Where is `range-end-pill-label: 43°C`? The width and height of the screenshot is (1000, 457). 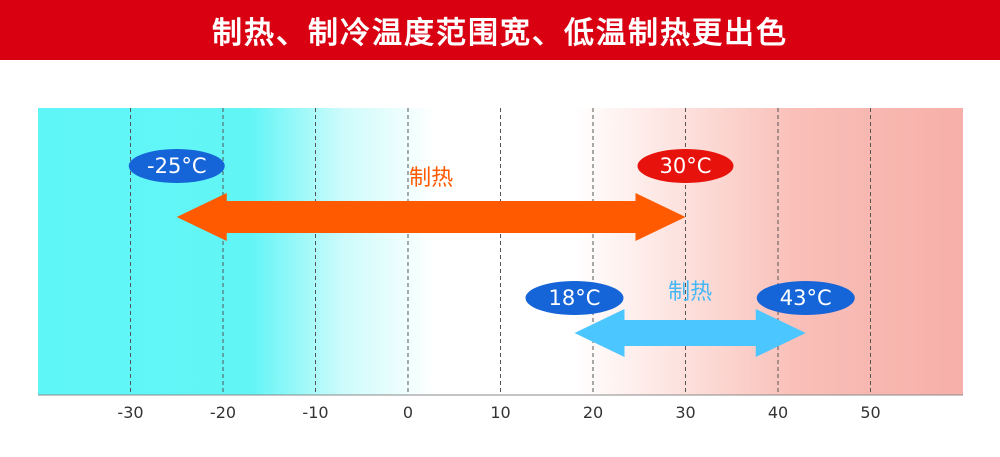
range-end-pill-label: 43°C is located at coordinates (806, 298).